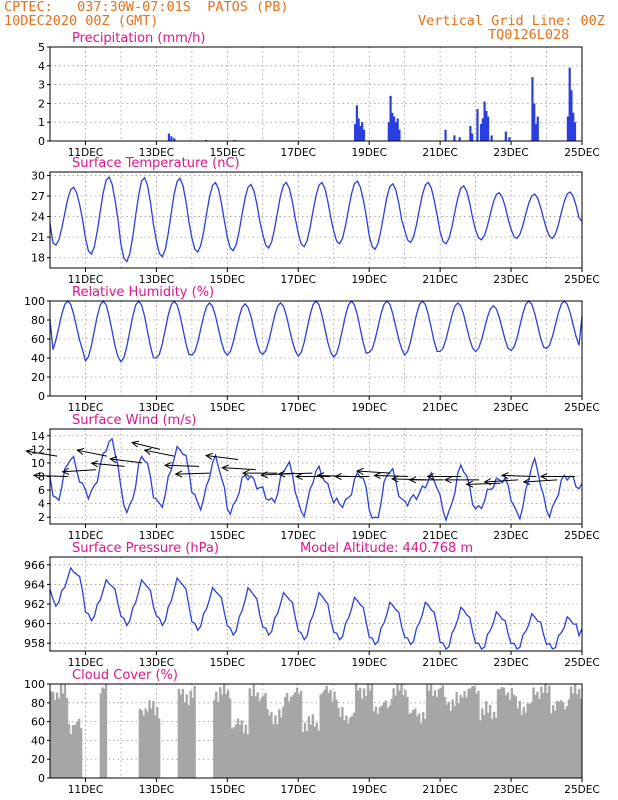 The height and width of the screenshot is (800, 618). Describe the element at coordinates (85, 536) in the screenshot. I see `x-tick-label: 11DEC` at that location.